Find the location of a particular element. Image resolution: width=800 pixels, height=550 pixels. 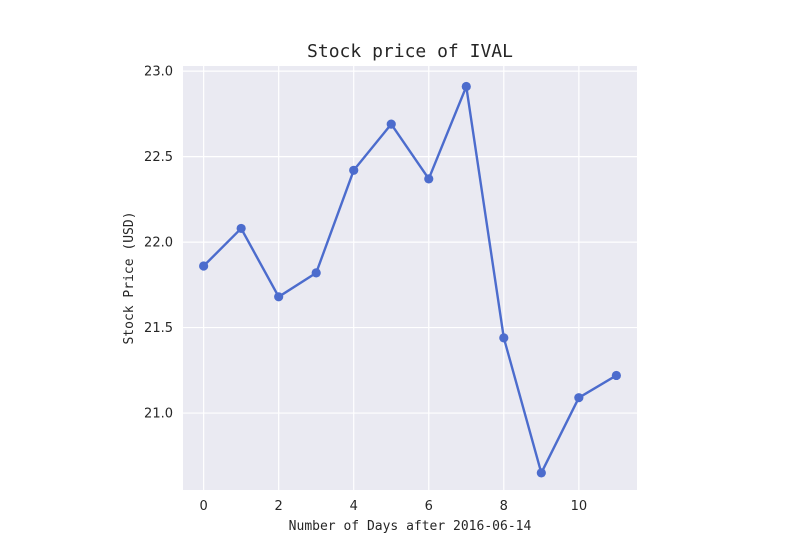

y-axis-label: Stock Price (USD) is located at coordinates (129, 277).